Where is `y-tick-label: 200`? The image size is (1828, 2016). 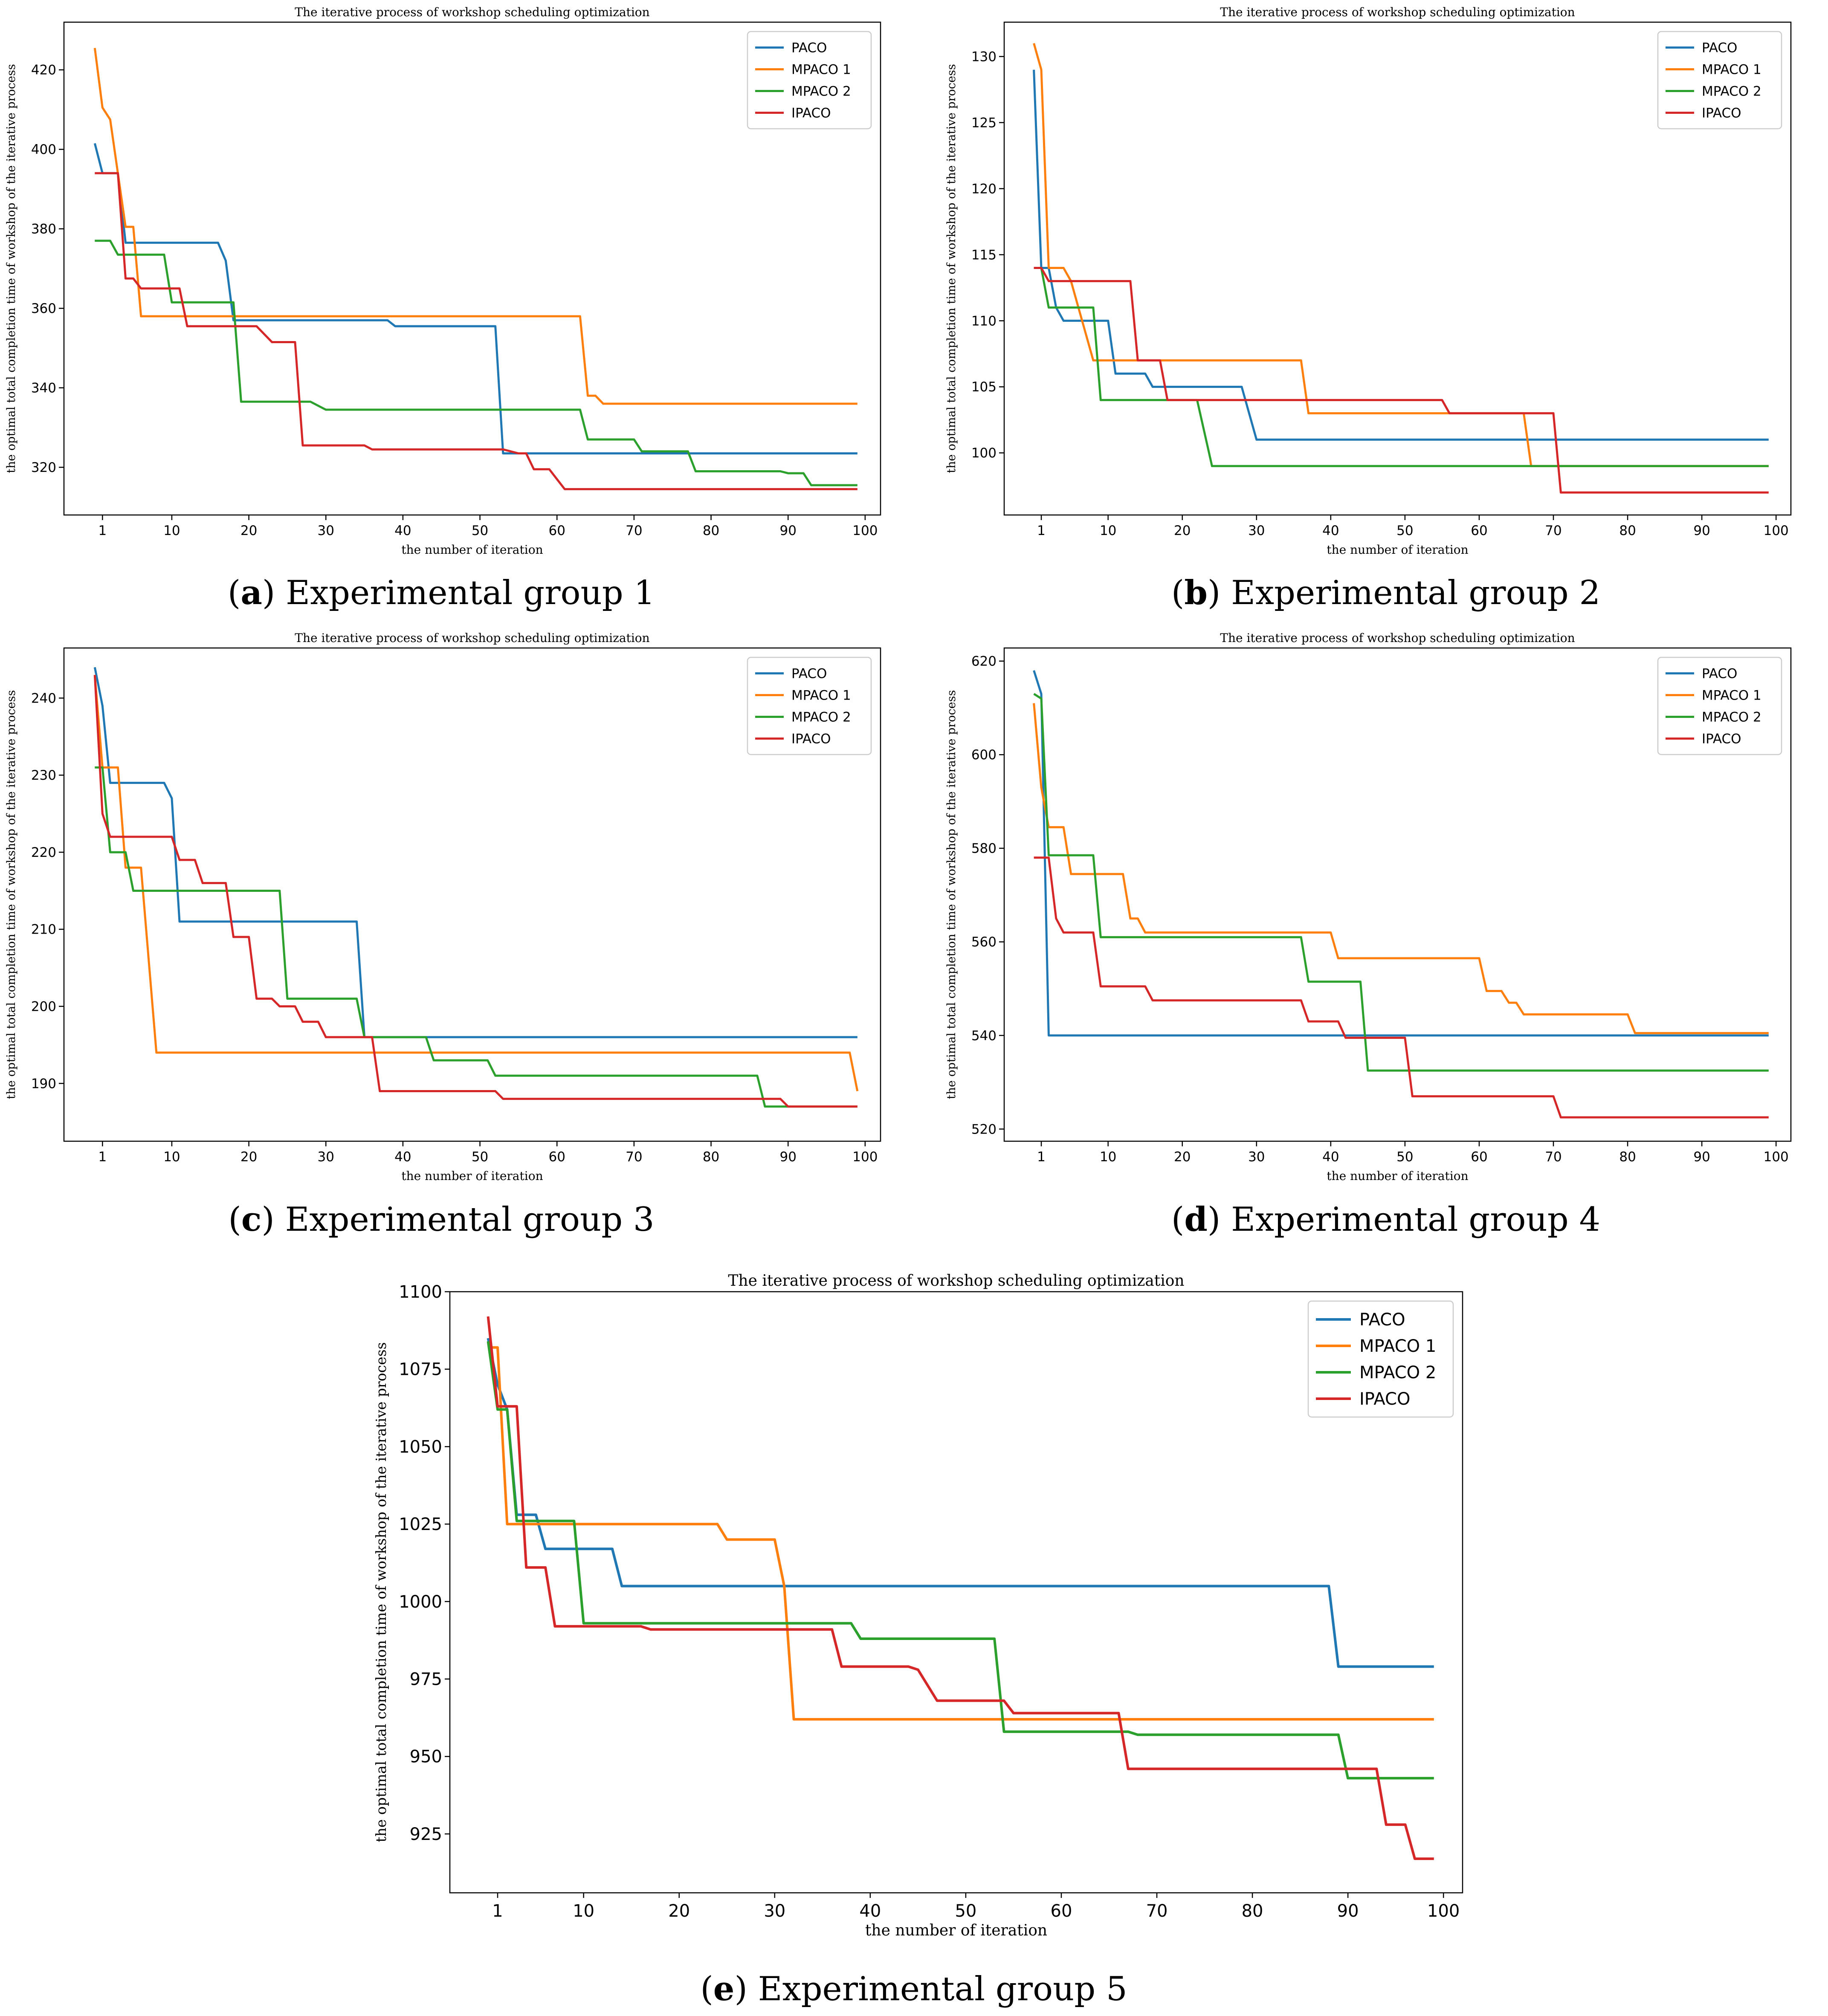
y-tick-label: 200 is located at coordinates (43, 1006).